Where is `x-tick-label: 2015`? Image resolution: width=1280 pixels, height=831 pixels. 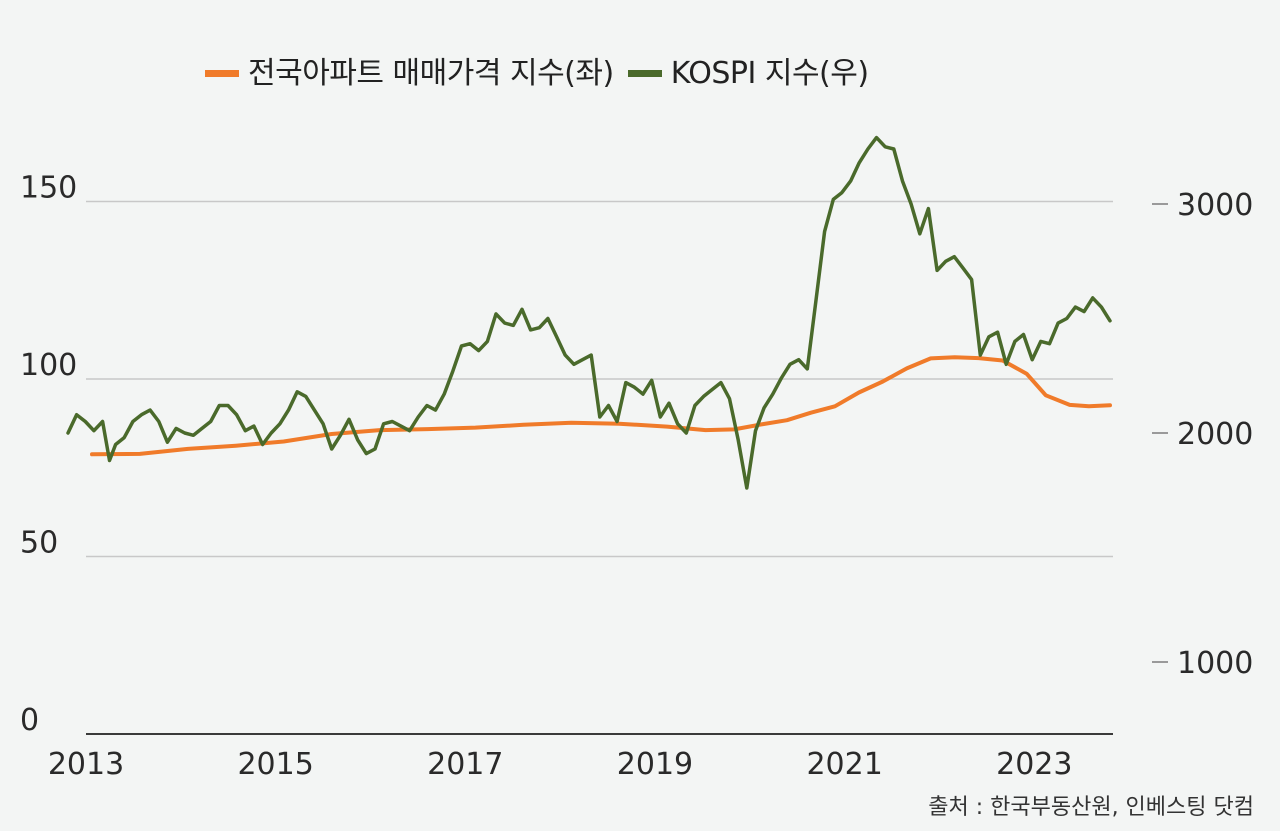 x-tick-label: 2015 is located at coordinates (275, 764).